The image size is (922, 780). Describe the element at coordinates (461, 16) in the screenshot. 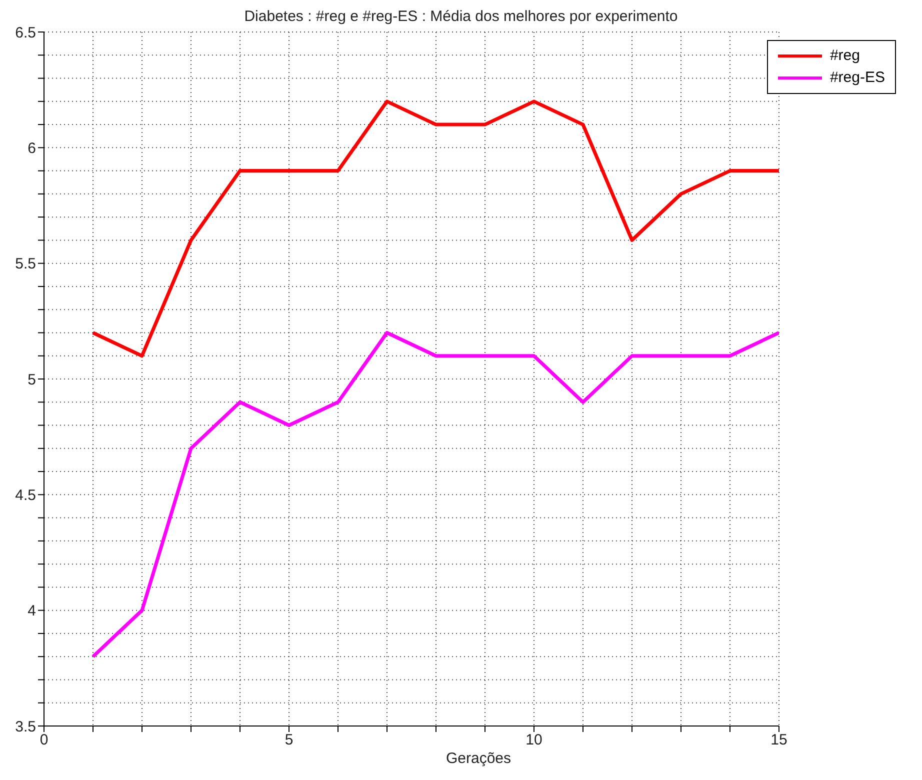

I see `chart-title: Diabetes : #reg e #reg-ES : Média dos melhores por experimento` at that location.